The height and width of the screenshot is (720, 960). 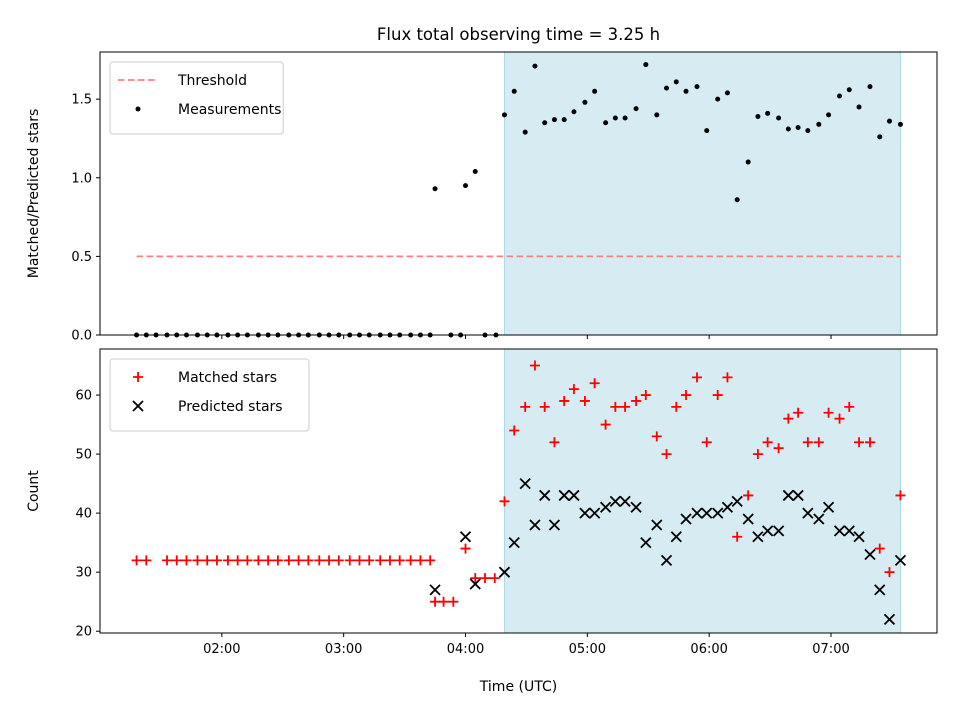 What do you see at coordinates (34, 194) in the screenshot?
I see `y-axis-label: Matched/Predicted stars` at bounding box center [34, 194].